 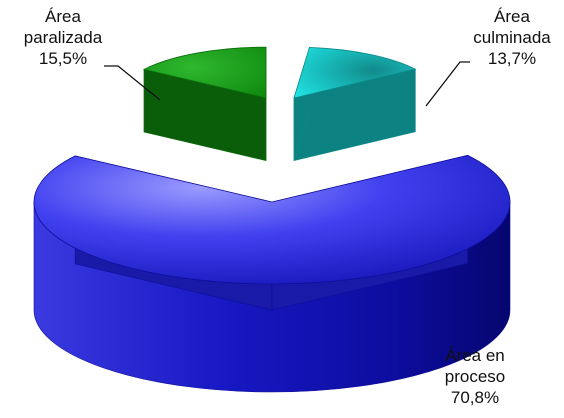 What do you see at coordinates (475, 397) in the screenshot?
I see `slice-percent-label: 70,8%` at bounding box center [475, 397].